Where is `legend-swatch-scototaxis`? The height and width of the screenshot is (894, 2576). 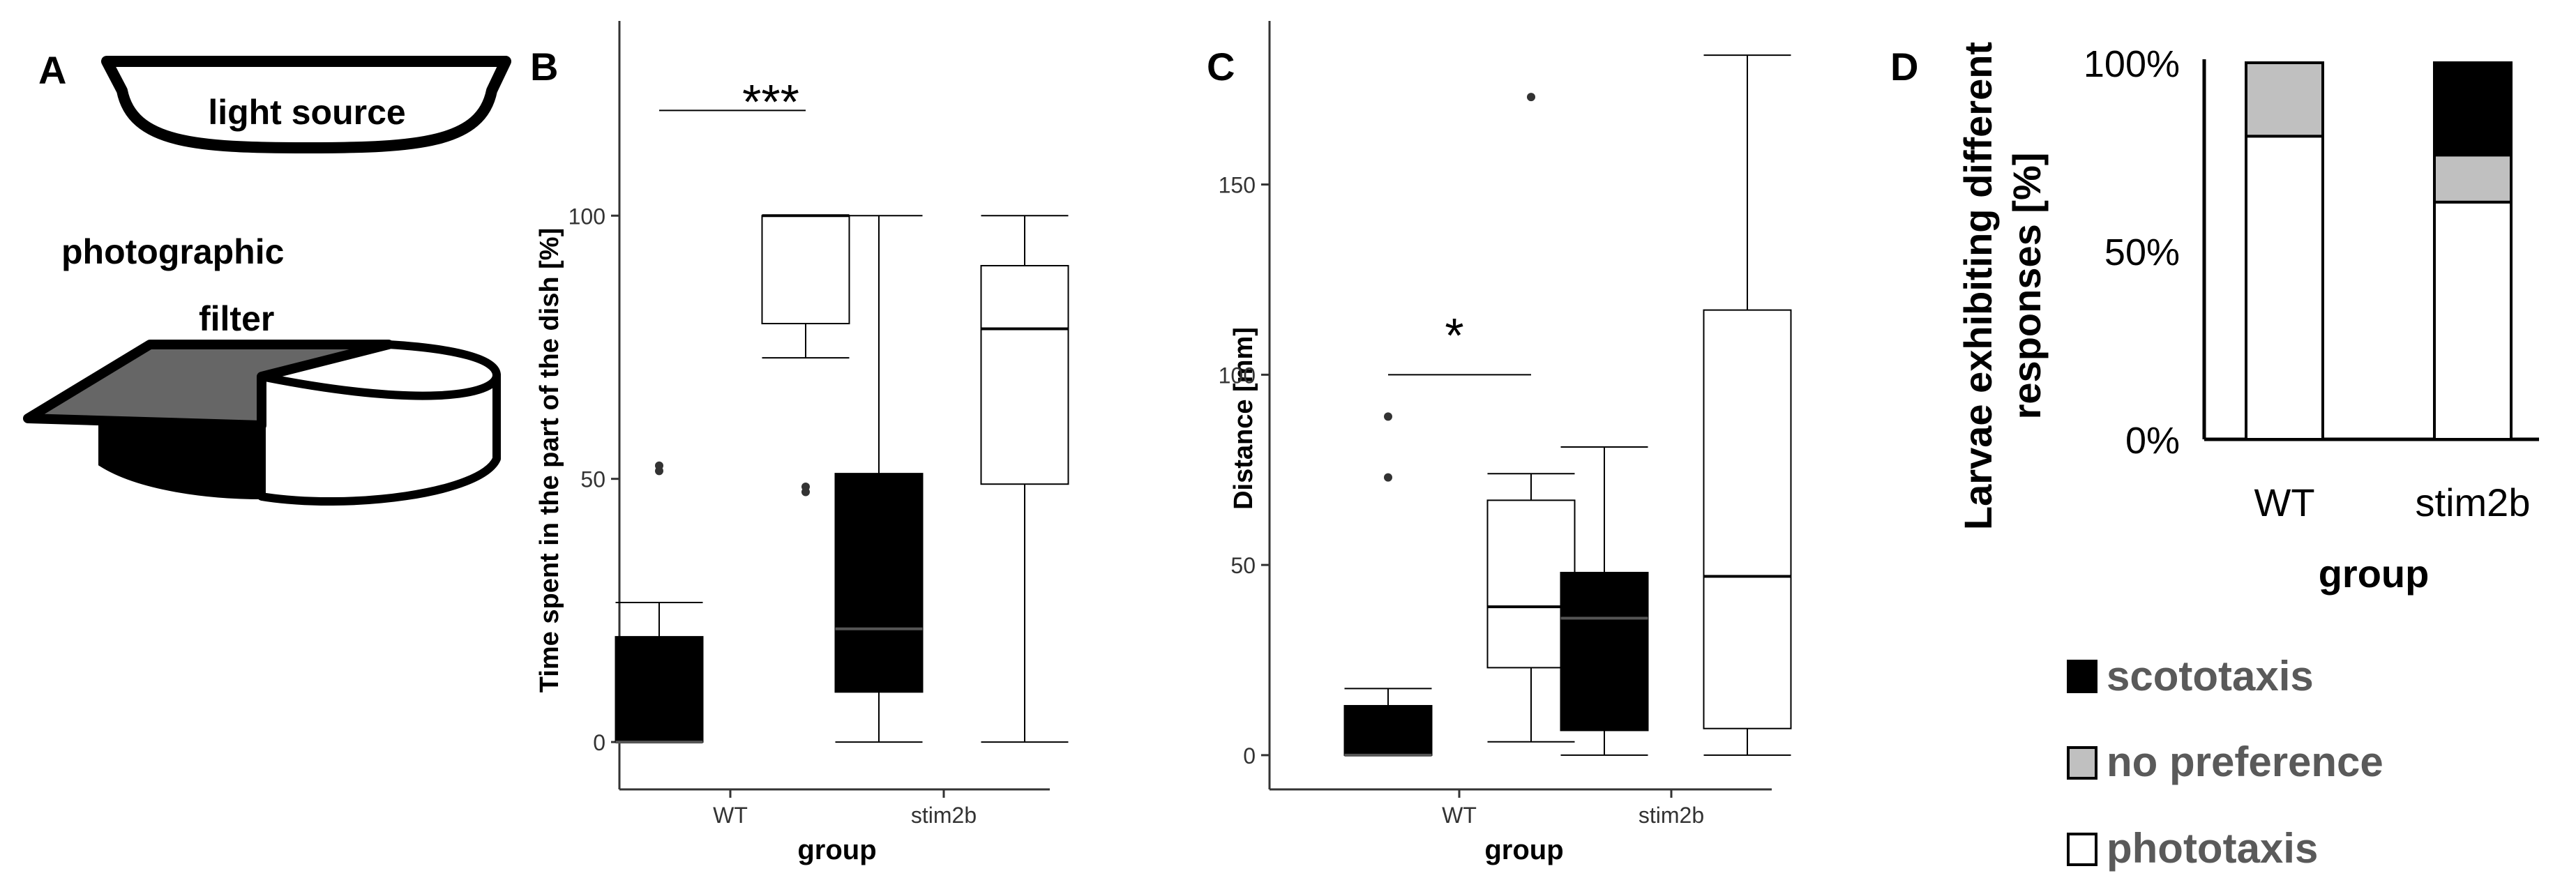
legend-swatch-scototaxis is located at coordinates (2082, 676).